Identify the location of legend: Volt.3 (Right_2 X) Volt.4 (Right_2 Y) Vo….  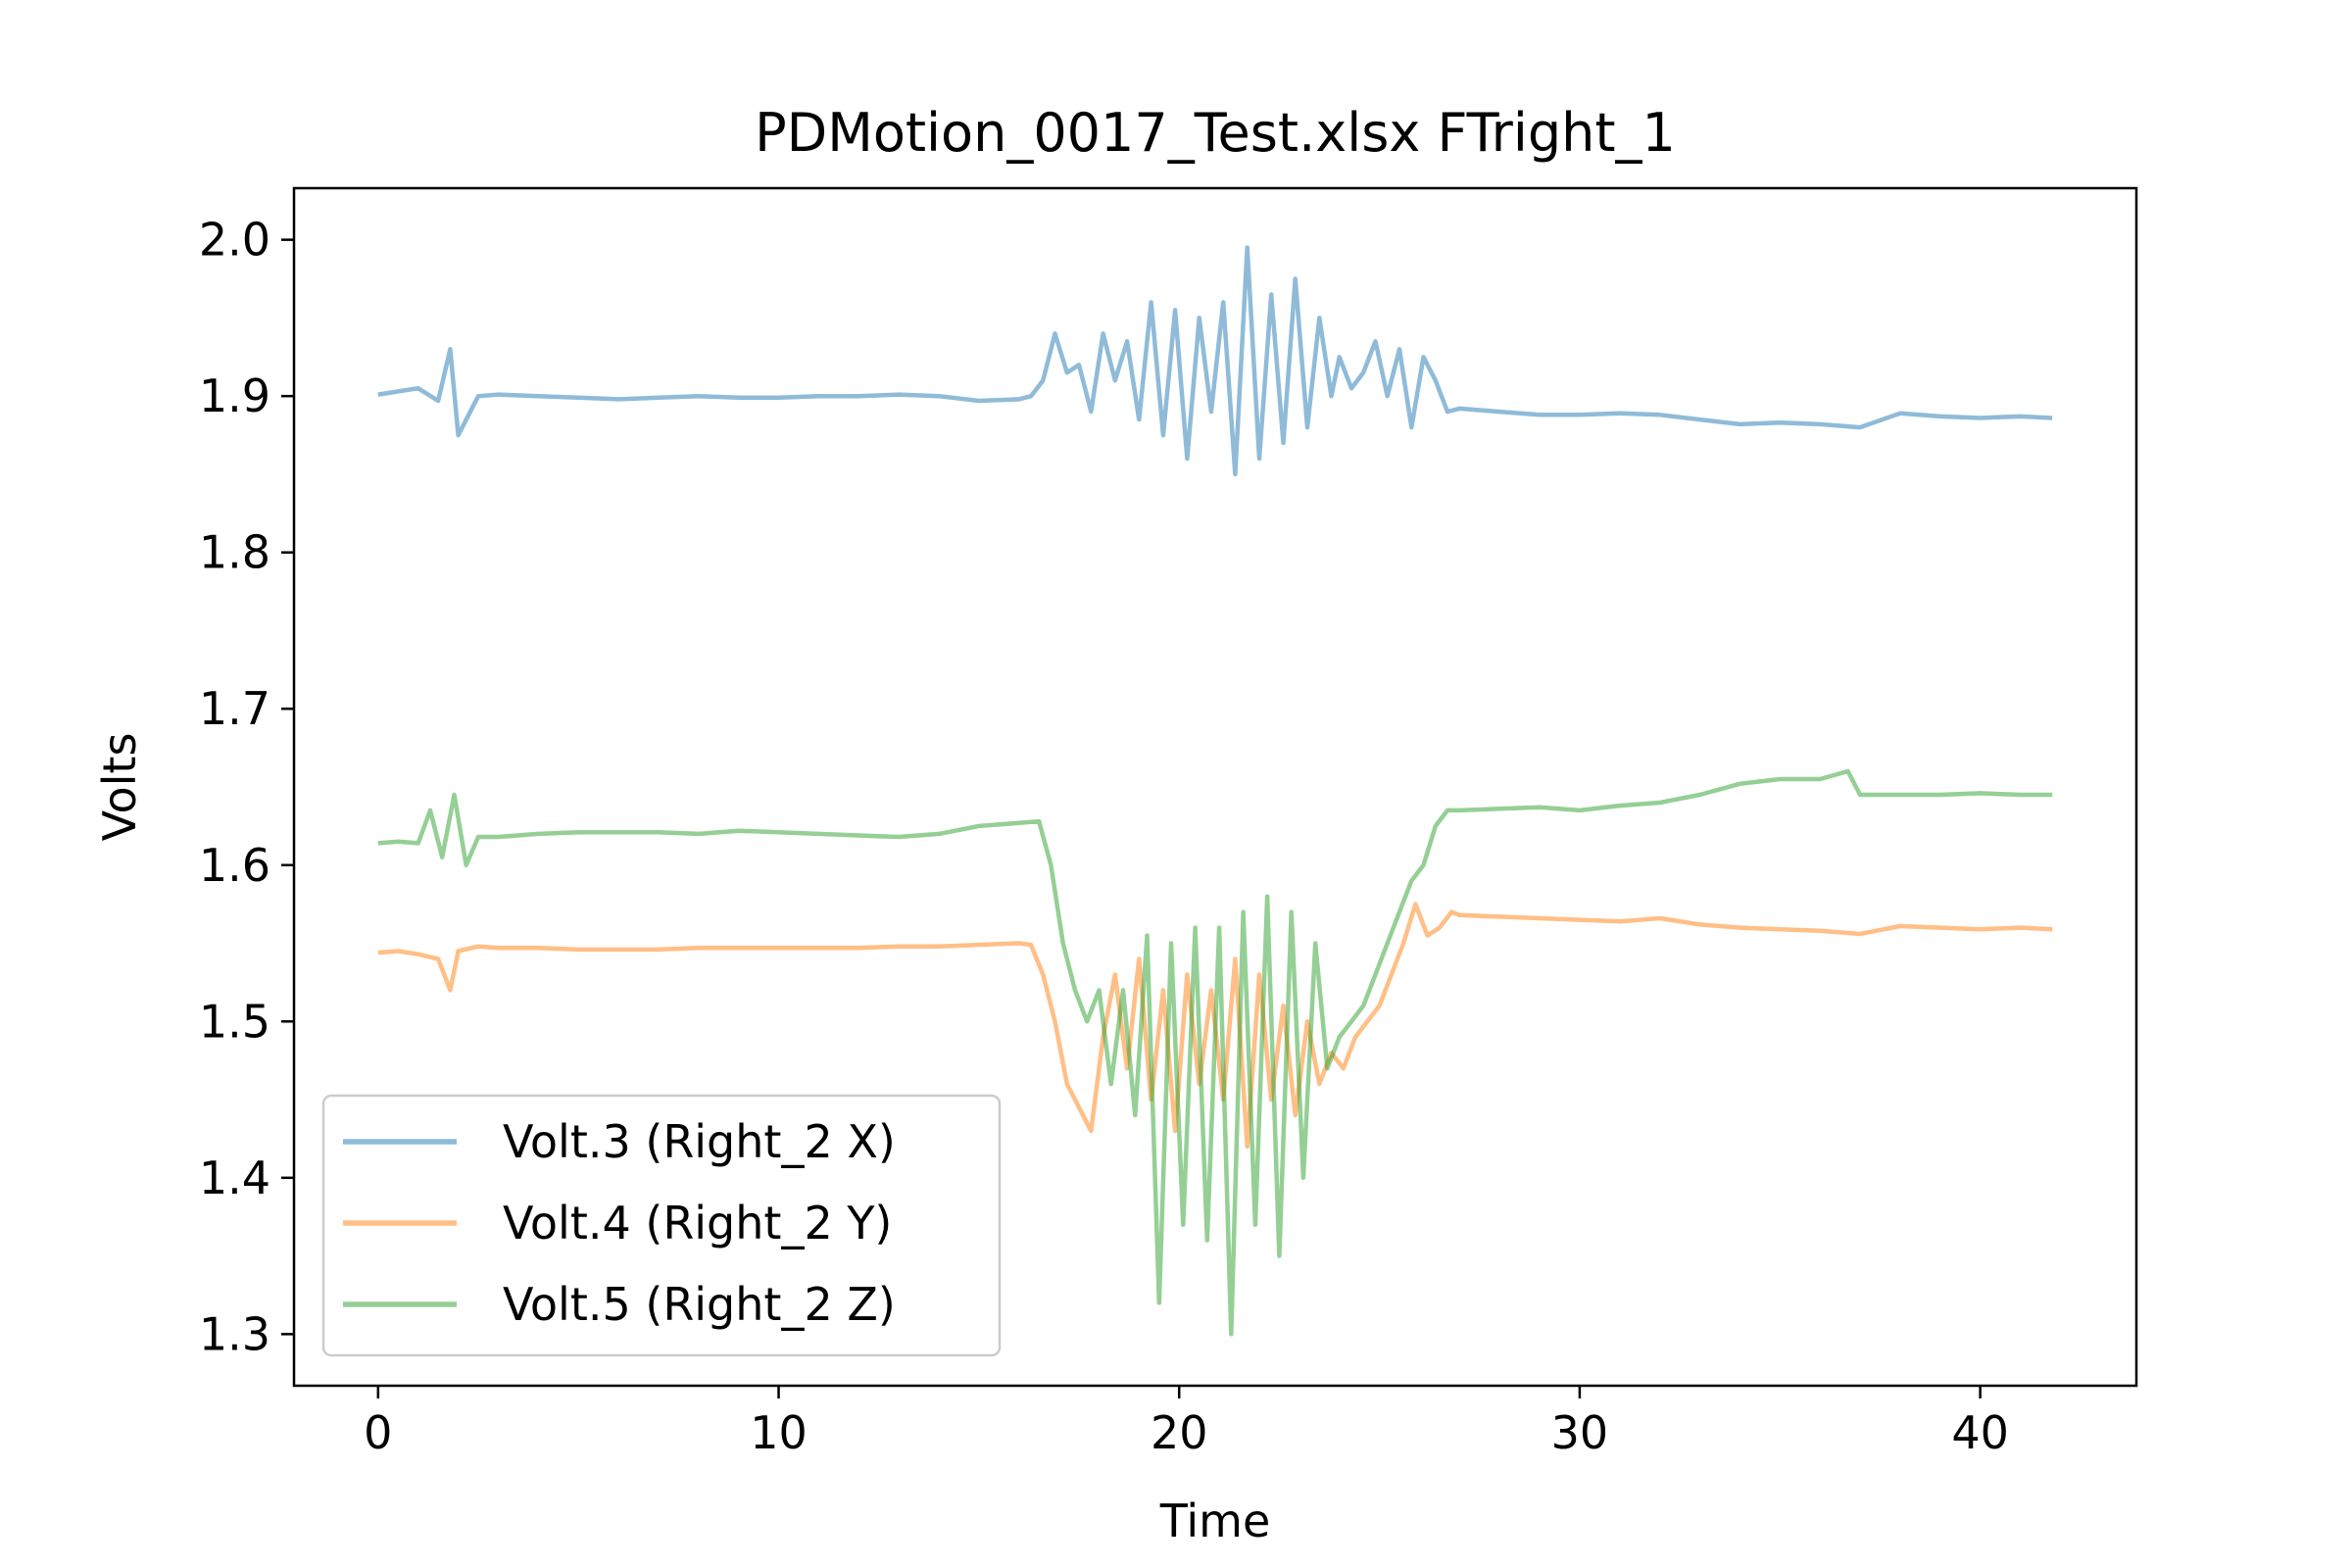
(661, 1225).